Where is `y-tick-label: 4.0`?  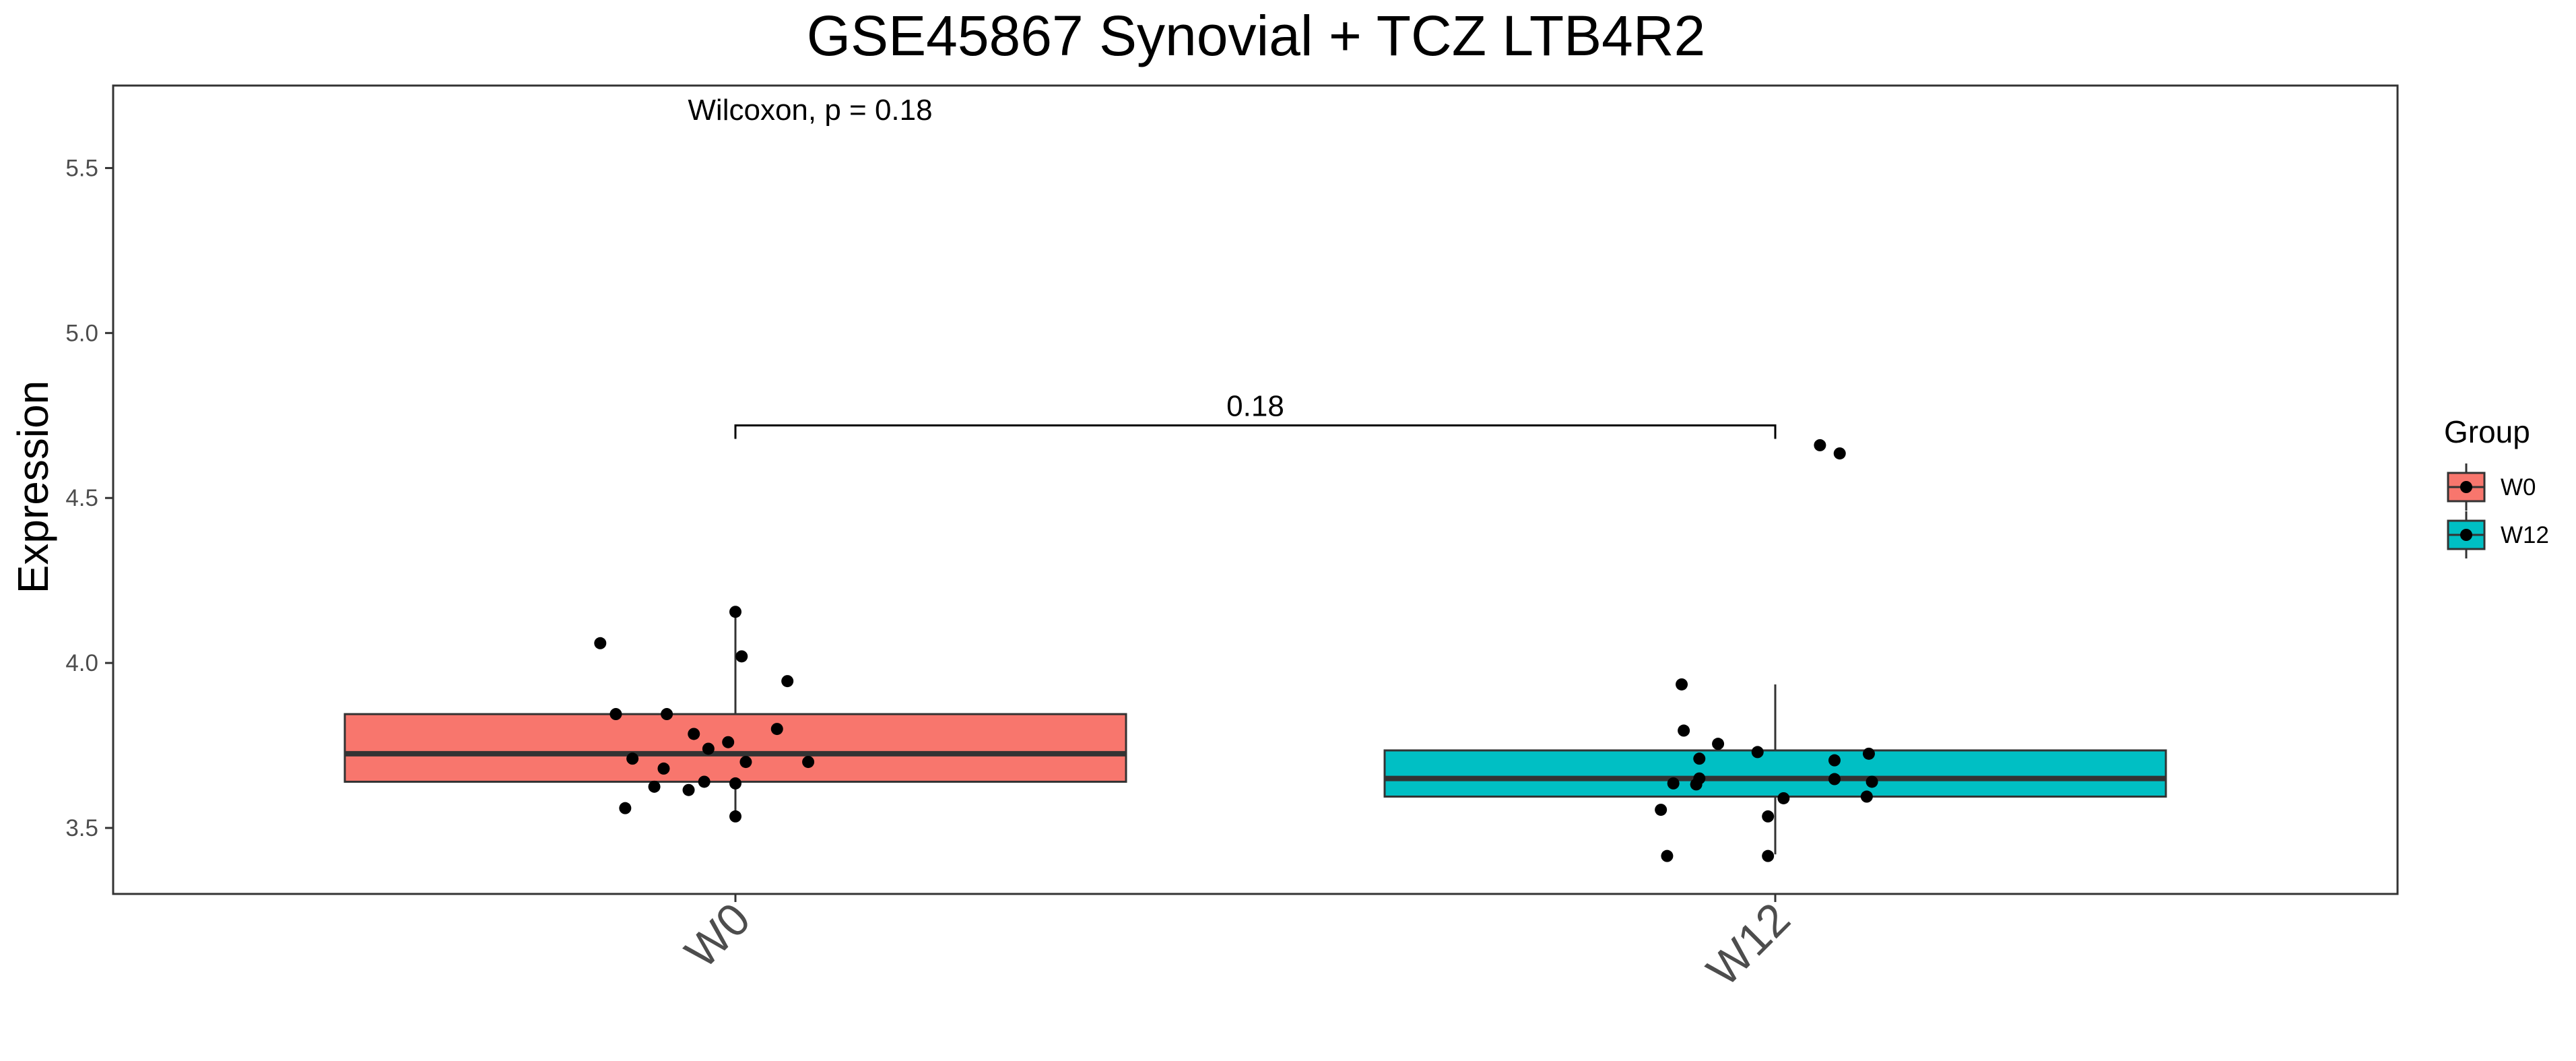 y-tick-label: 4.0 is located at coordinates (81, 663).